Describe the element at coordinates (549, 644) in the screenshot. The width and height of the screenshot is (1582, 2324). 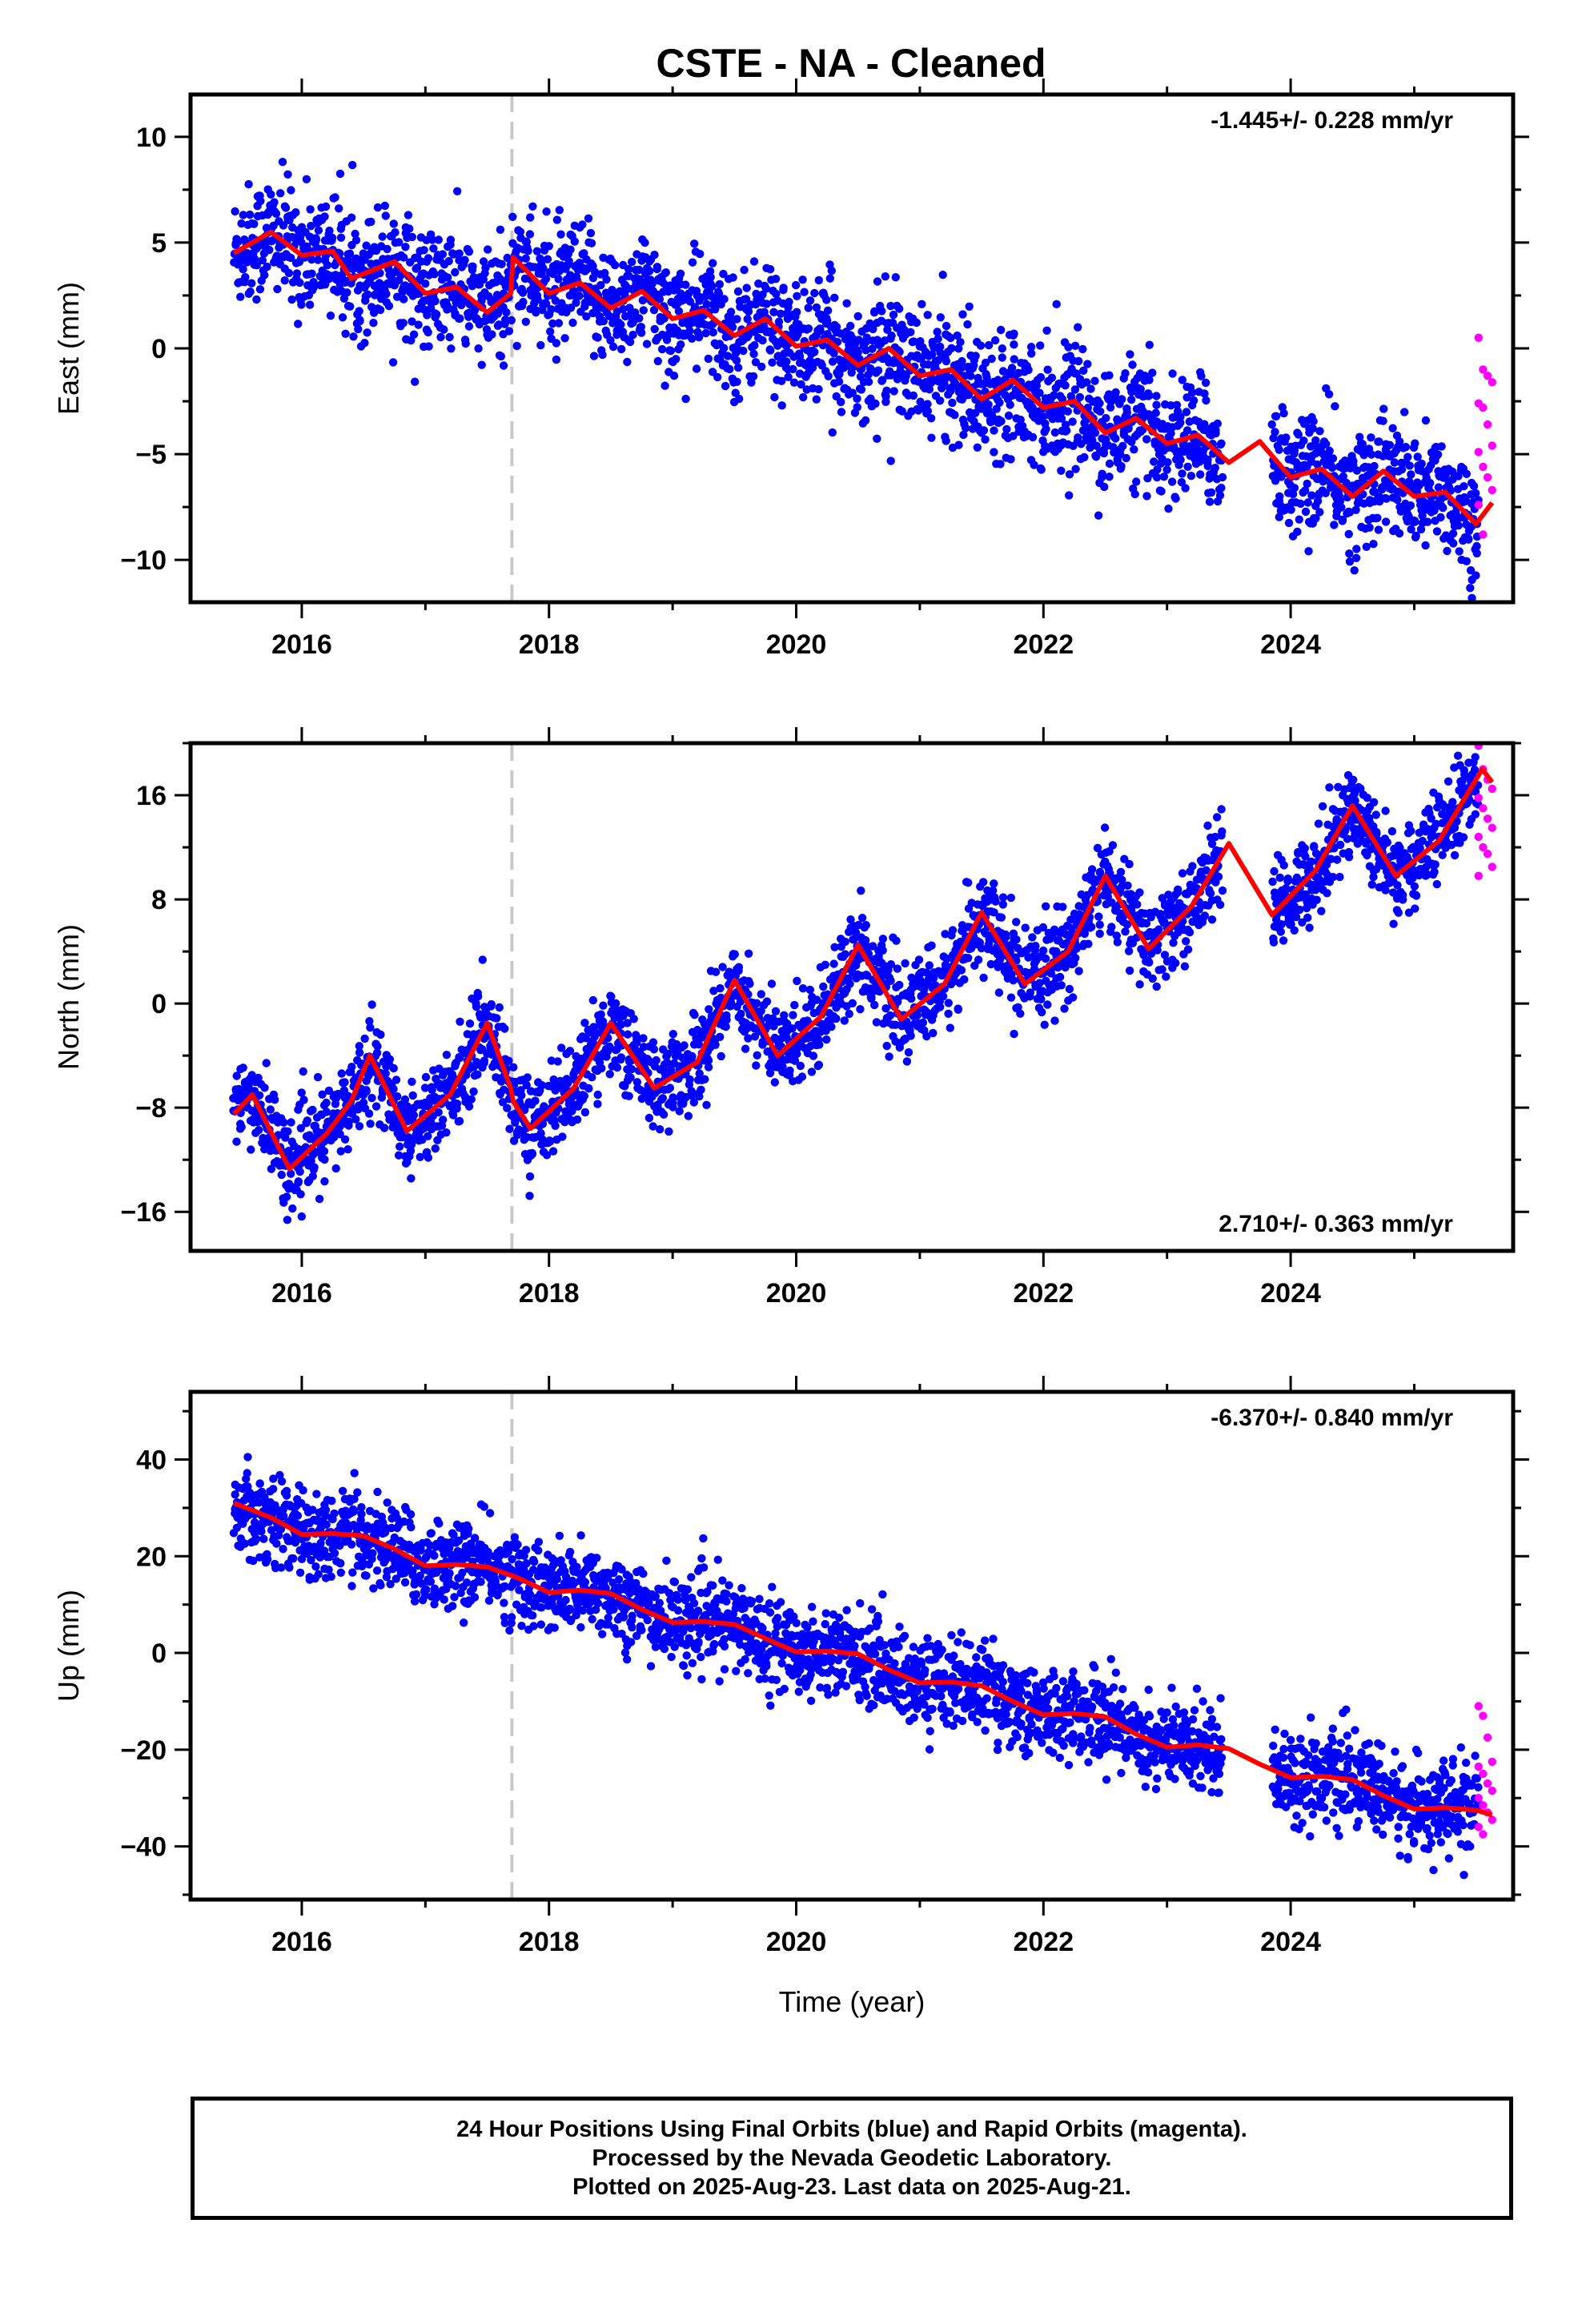
I see `x-tick-label: 2018` at that location.